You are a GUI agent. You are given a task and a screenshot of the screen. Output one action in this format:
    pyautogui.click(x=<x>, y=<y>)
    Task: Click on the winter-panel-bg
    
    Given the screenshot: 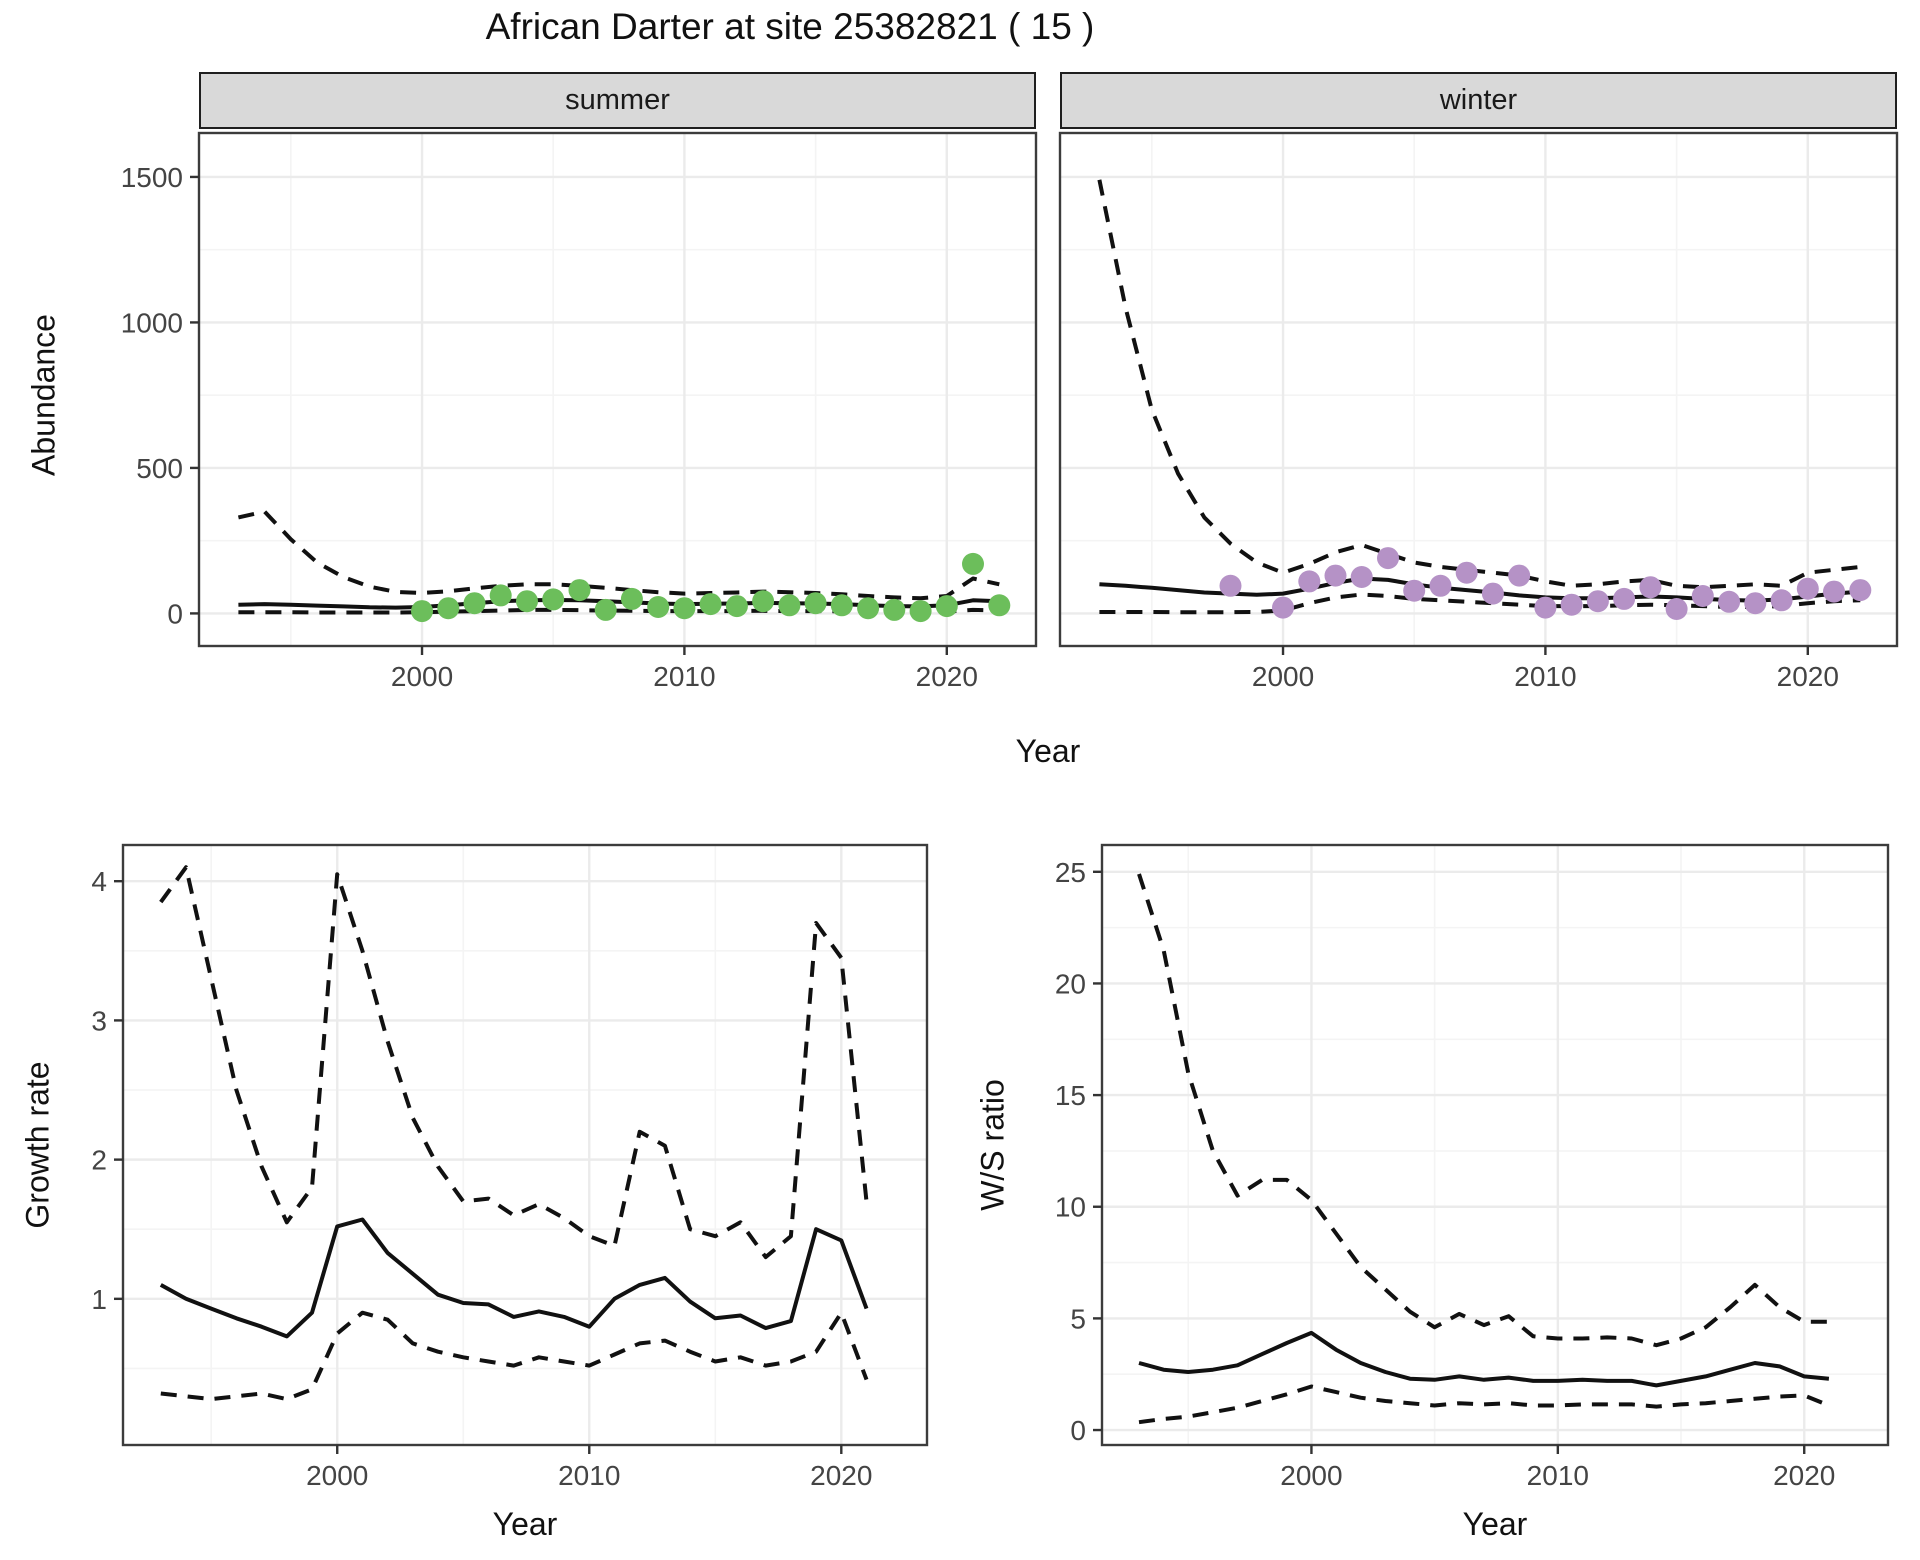 What is the action you would take?
    pyautogui.click(x=1478, y=389)
    